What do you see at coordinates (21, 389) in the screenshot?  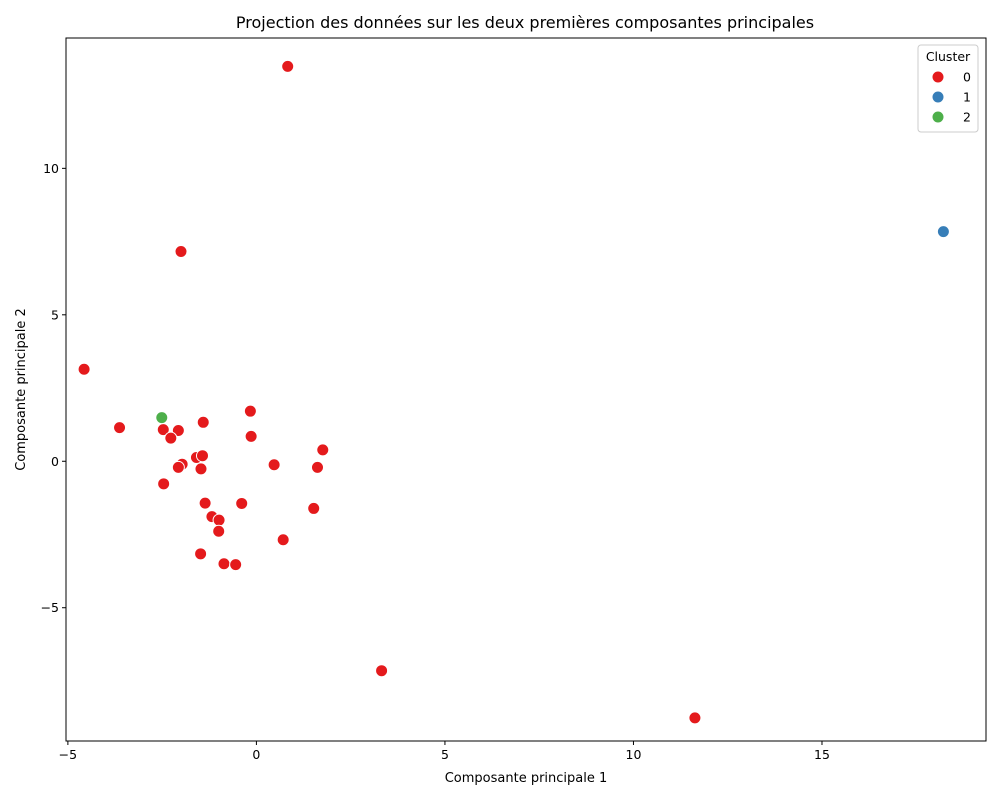 I see `y-axis-label: Composante principale 2` at bounding box center [21, 389].